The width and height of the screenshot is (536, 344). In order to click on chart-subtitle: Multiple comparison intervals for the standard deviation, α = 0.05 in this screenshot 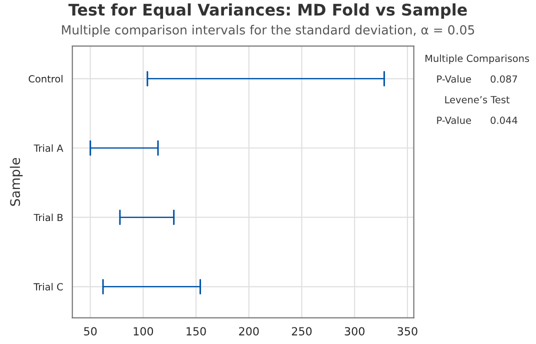, I will do `click(268, 30)`.